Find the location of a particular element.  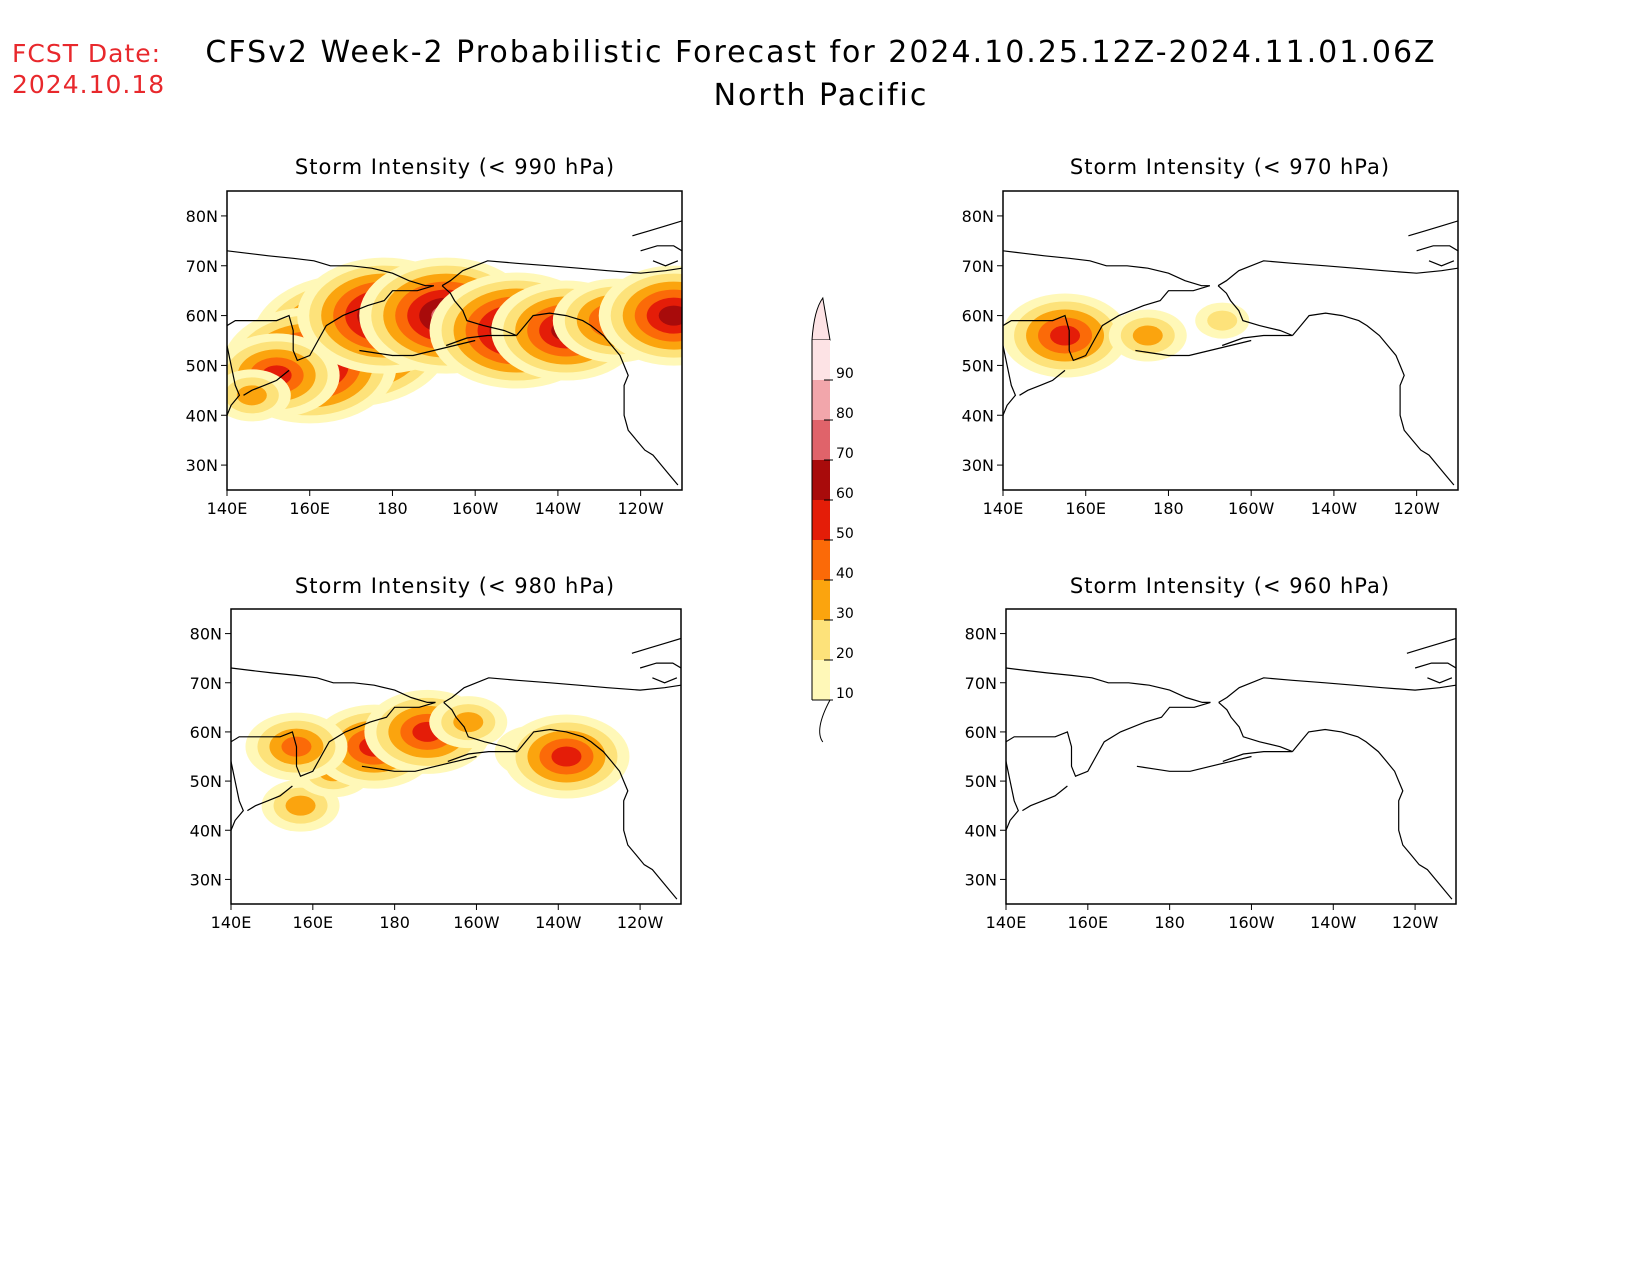

colorbar-label: 40 is located at coordinates (845, 574).